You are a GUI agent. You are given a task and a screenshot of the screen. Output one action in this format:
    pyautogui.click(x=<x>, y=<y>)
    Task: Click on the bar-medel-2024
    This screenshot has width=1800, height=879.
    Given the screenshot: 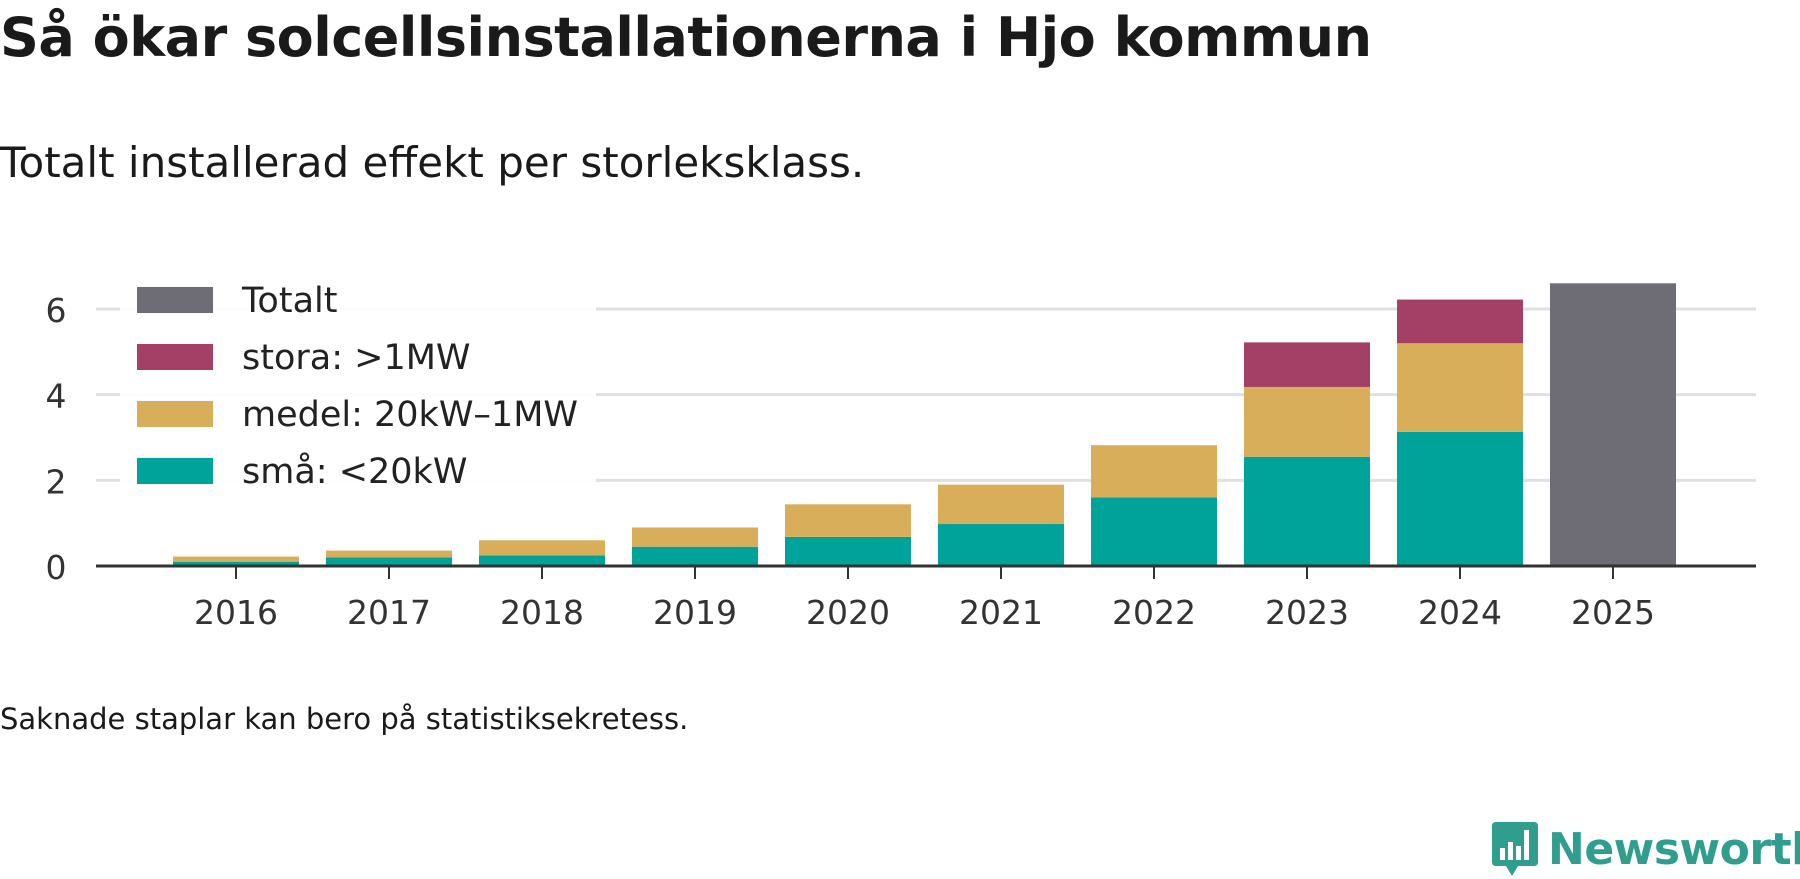 What is the action you would take?
    pyautogui.click(x=1460, y=387)
    